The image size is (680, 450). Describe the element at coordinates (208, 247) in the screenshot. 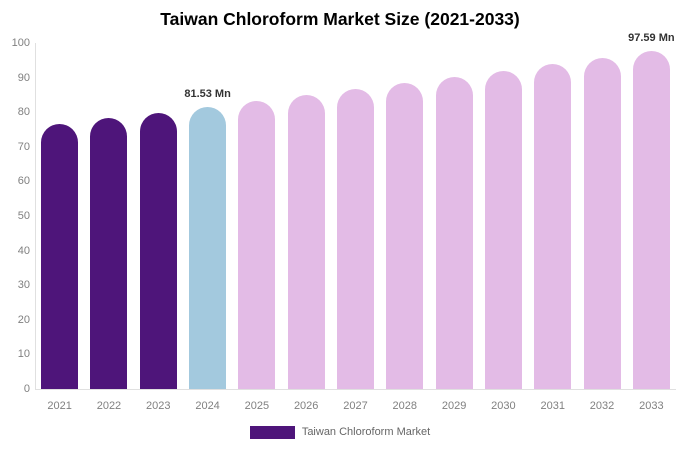

I see `bar-2024` at that location.